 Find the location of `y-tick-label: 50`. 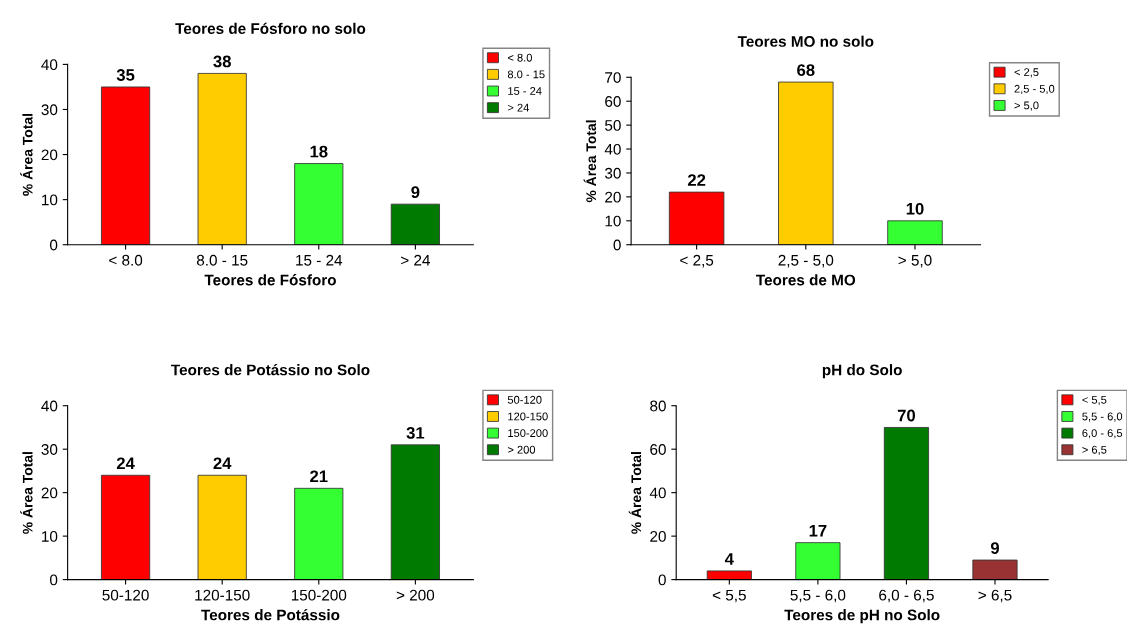

y-tick-label: 50 is located at coordinates (613, 125).